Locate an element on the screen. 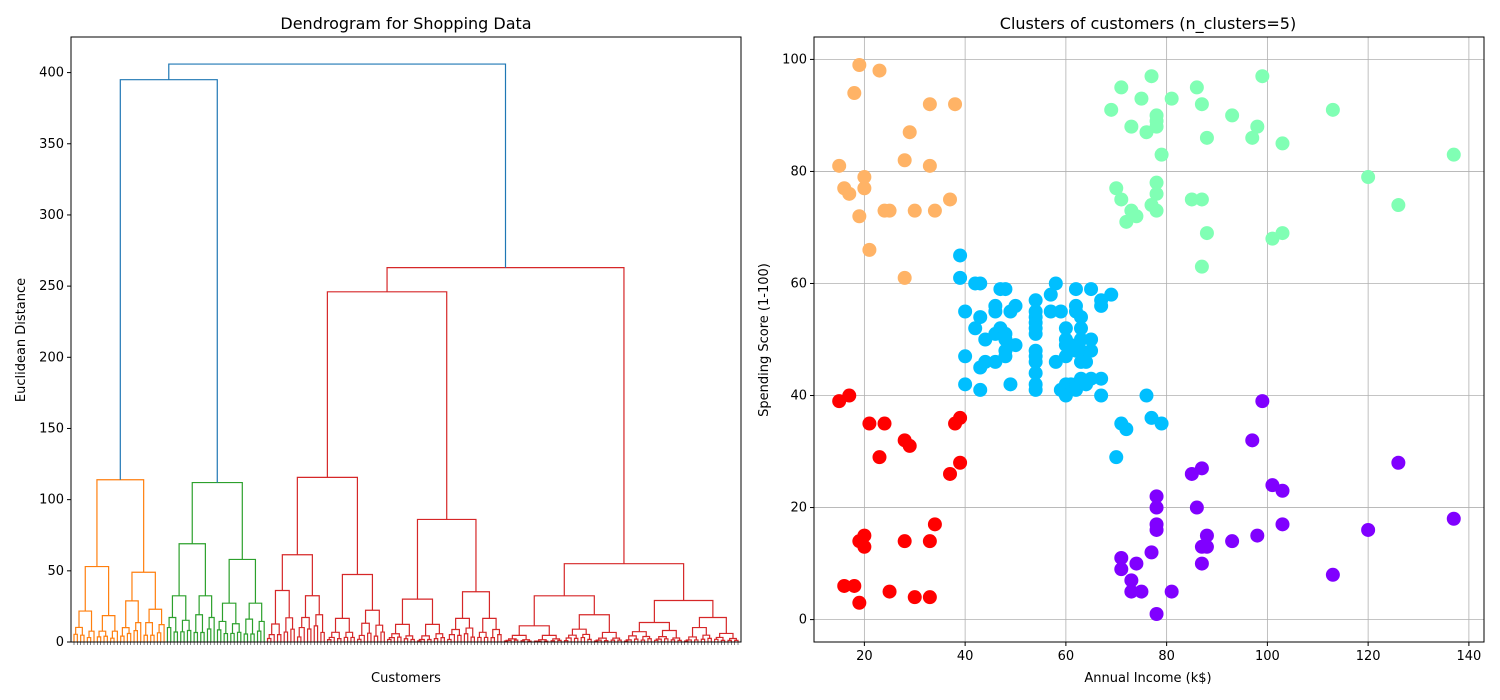 Image resolution: width=1500 pixels, height=700 pixels. dendrogram-root-link is located at coordinates (337, 165).